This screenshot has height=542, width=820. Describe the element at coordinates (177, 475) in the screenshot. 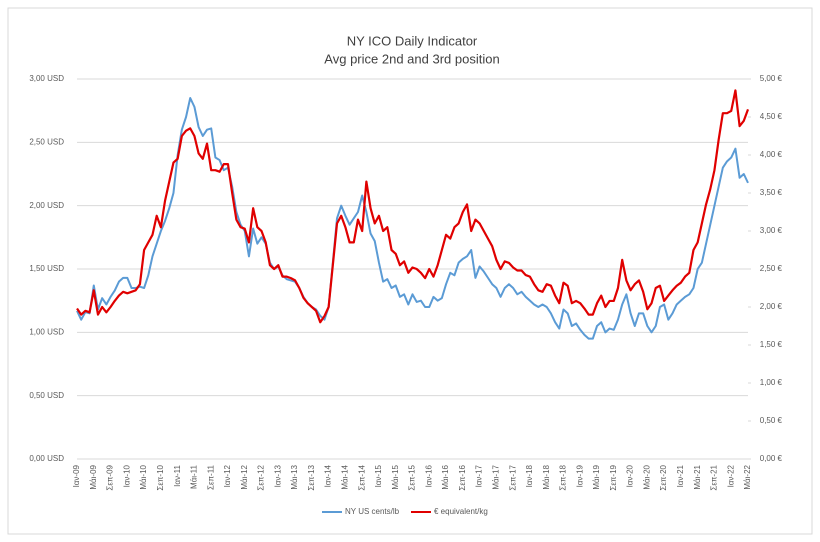

I see `x-tick-label: Ιαν-11` at that location.